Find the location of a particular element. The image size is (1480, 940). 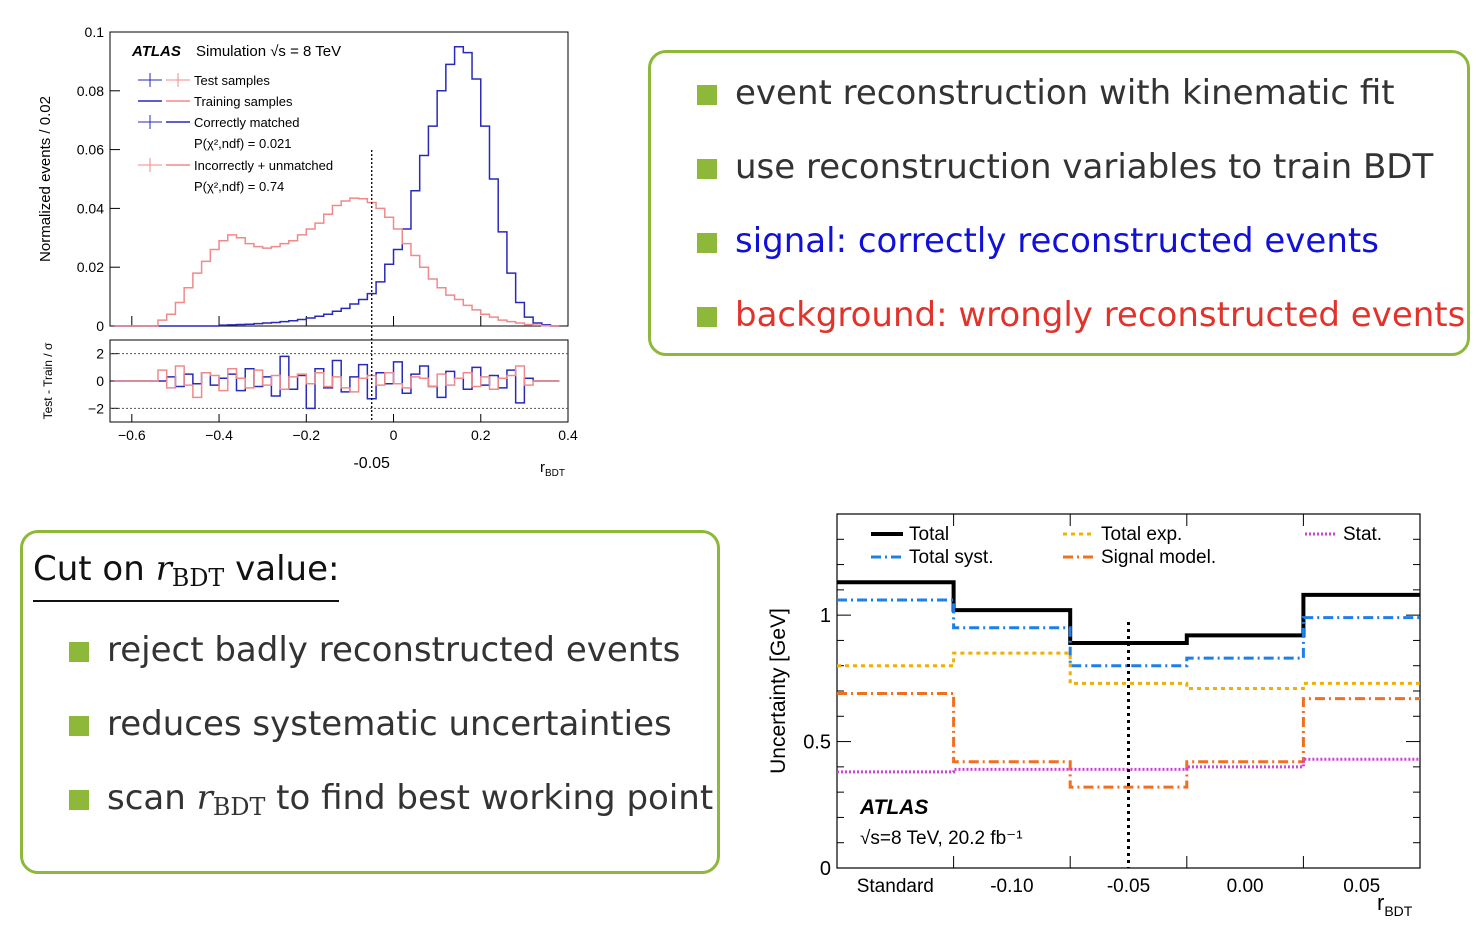

bullet-text: scan rBDT to find best working point is located at coordinates (410, 799).